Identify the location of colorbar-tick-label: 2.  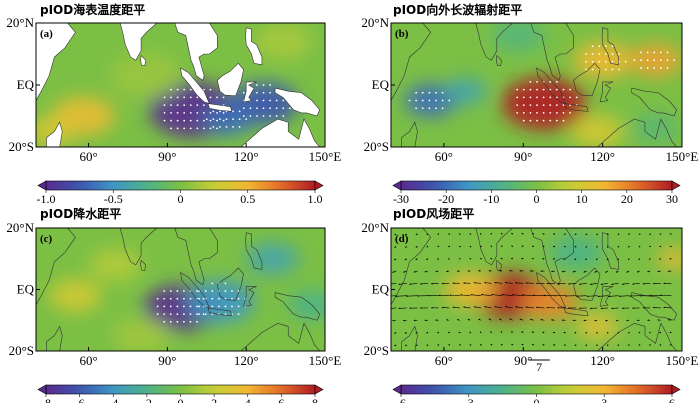
(214, 399).